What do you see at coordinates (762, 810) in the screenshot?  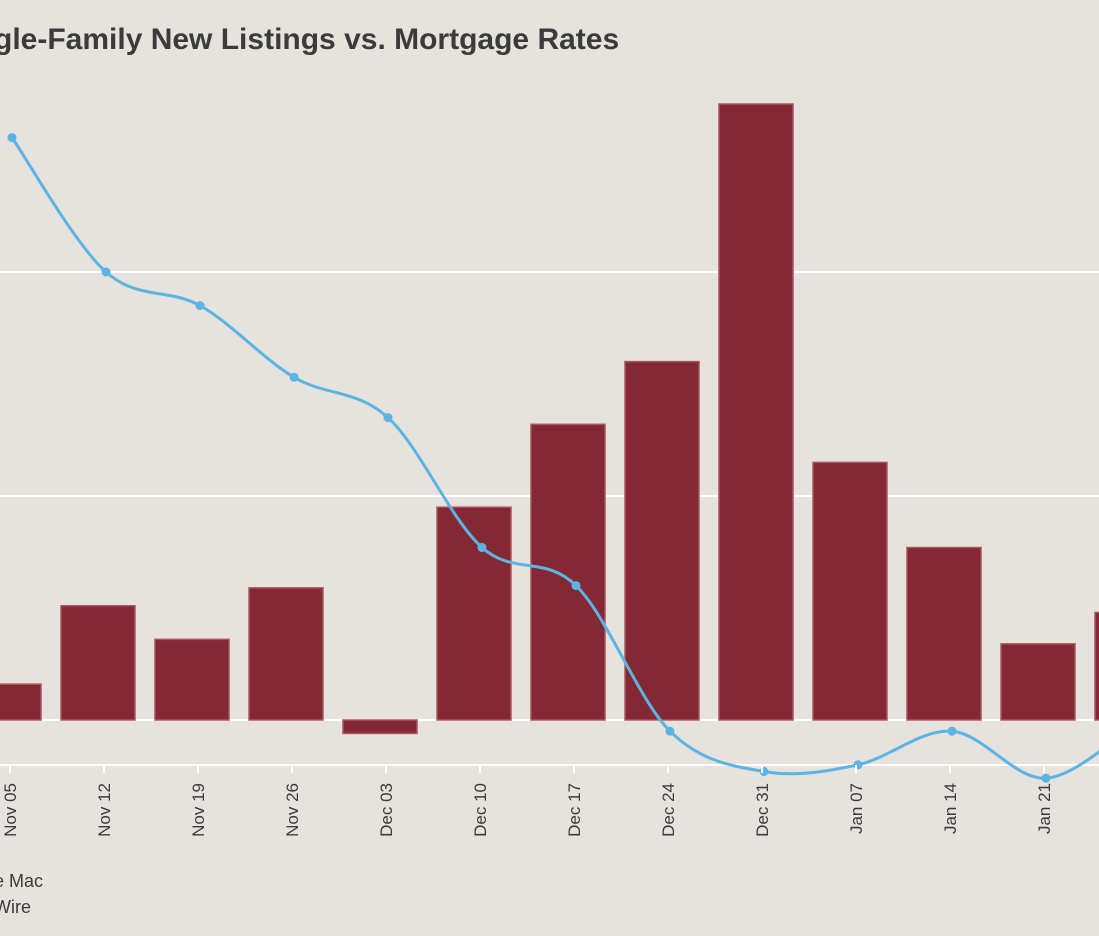 I see `x-tick-label: Dec 31` at bounding box center [762, 810].